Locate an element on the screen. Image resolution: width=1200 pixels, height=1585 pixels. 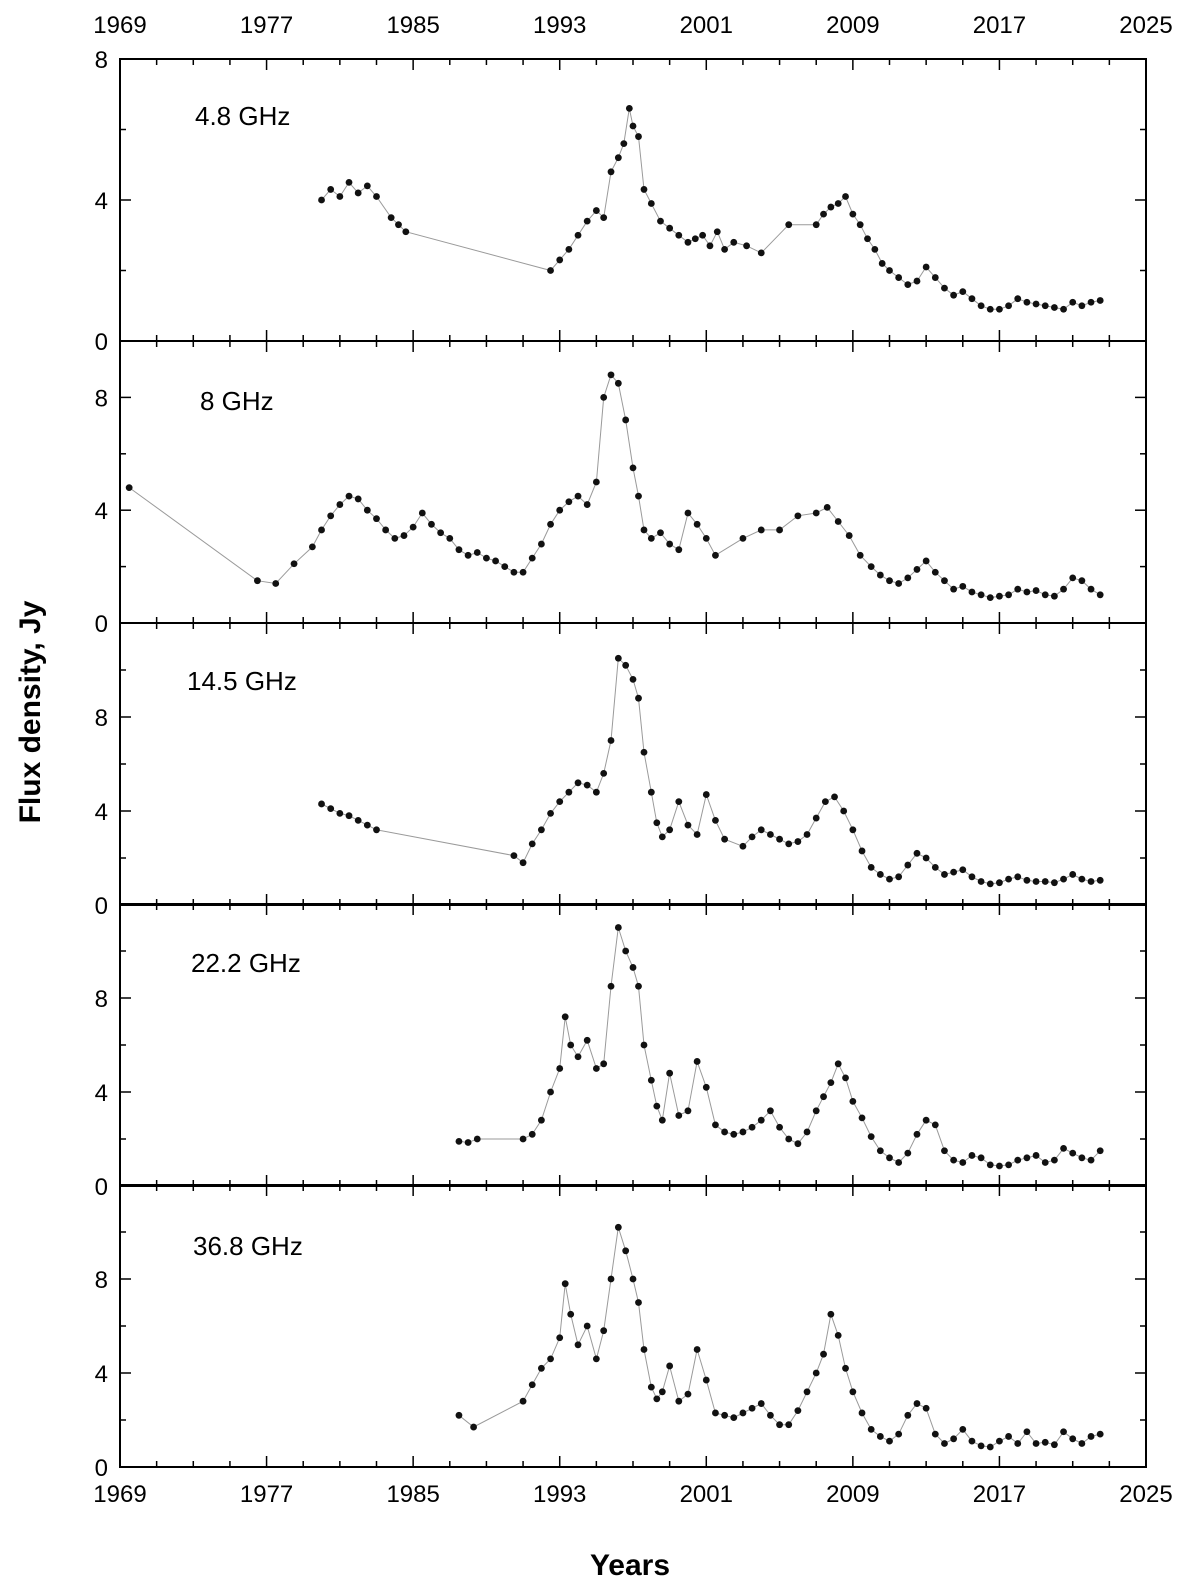
x-tick-label-bottom: 1969 is located at coordinates (119, 1494).